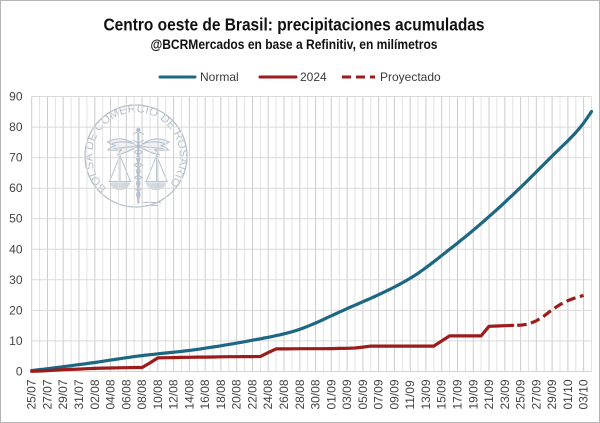  I want to click on svg-text: 25/07, so click(32, 394).